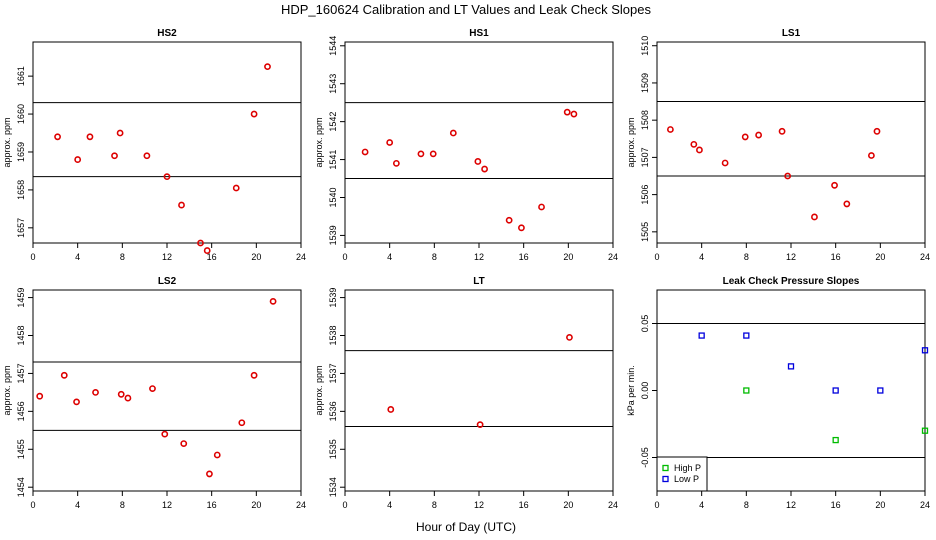 The width and height of the screenshot is (936, 540). I want to click on y-tick-label: 1540, so click(333, 197).